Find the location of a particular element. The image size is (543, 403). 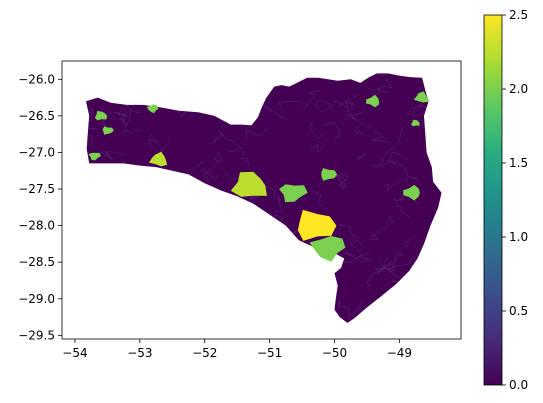

y-tick-label: −27.5 is located at coordinates (36, 189).